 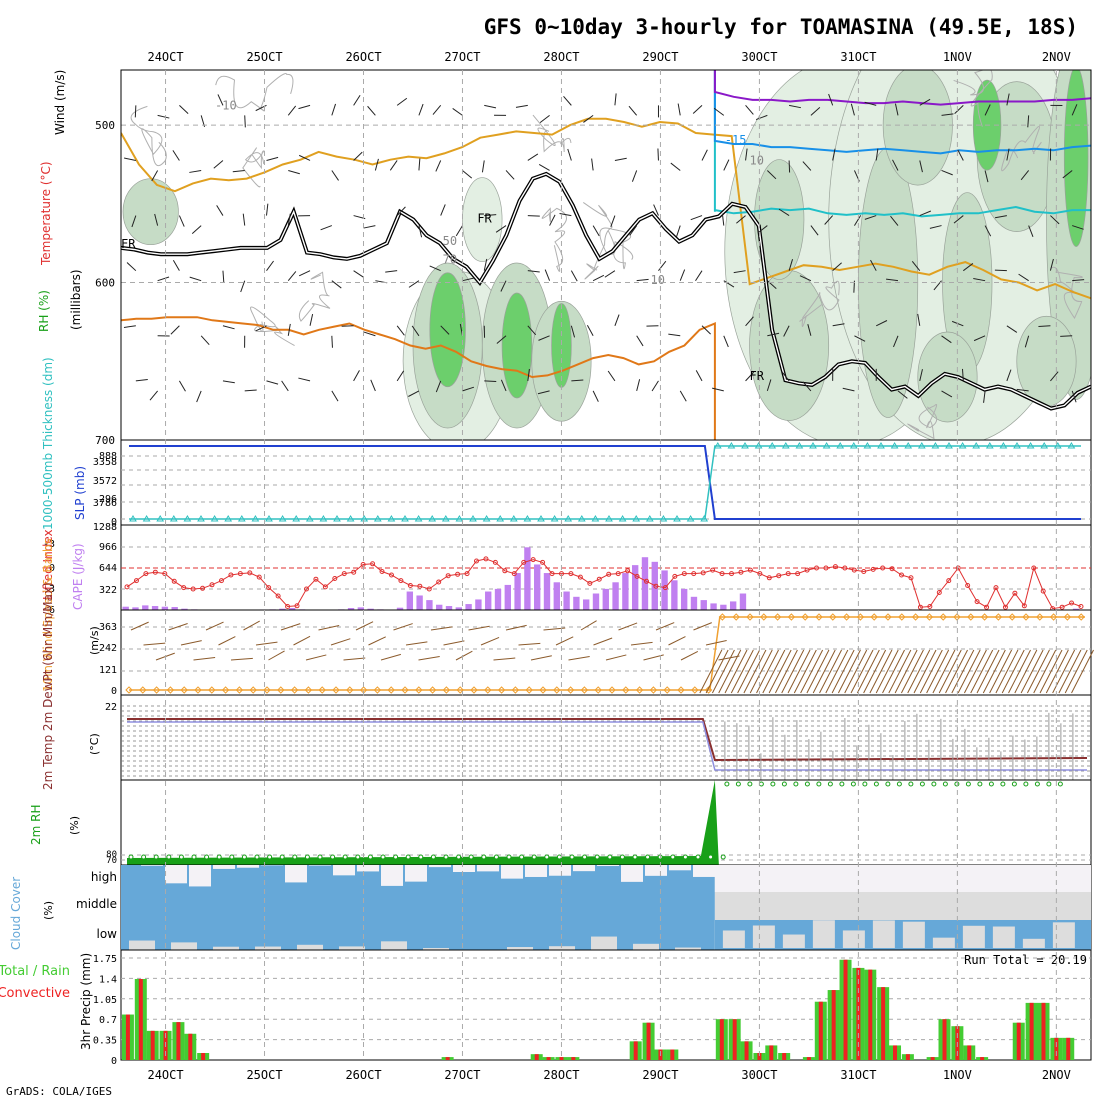 What do you see at coordinates (561, 57) in the screenshot?
I see `date-label-top: 28OCT` at bounding box center [561, 57].